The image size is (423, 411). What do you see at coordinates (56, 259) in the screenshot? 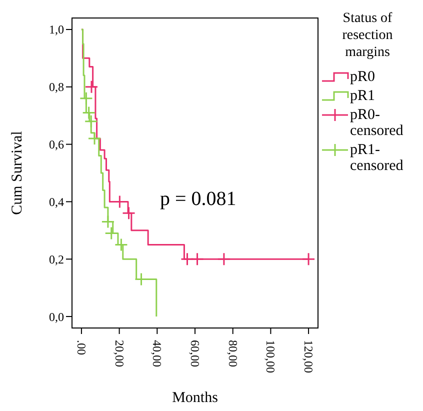
I see `y-tick-label: 0,2` at bounding box center [56, 259].